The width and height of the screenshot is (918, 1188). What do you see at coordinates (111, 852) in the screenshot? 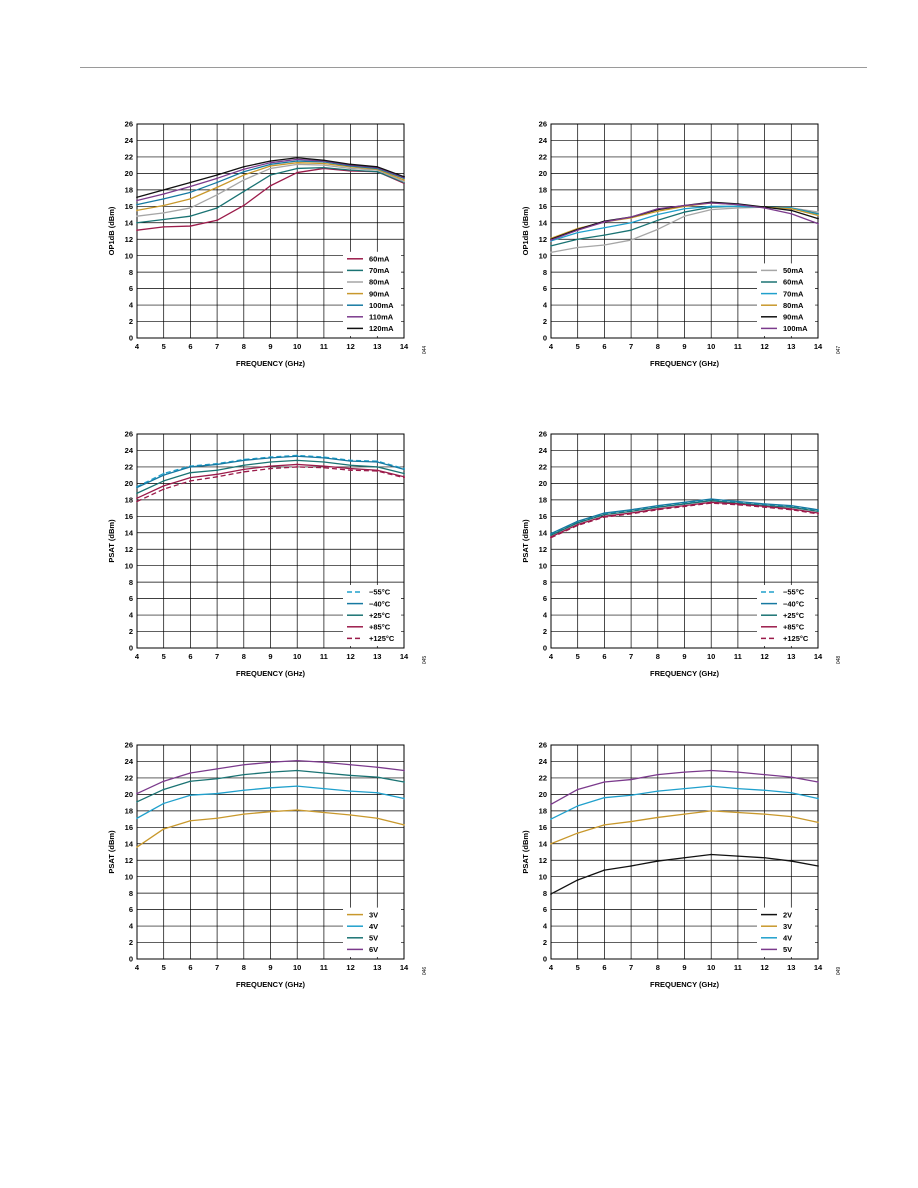
I see `y-axis-label: PSAT (dBm)` at bounding box center [111, 852].